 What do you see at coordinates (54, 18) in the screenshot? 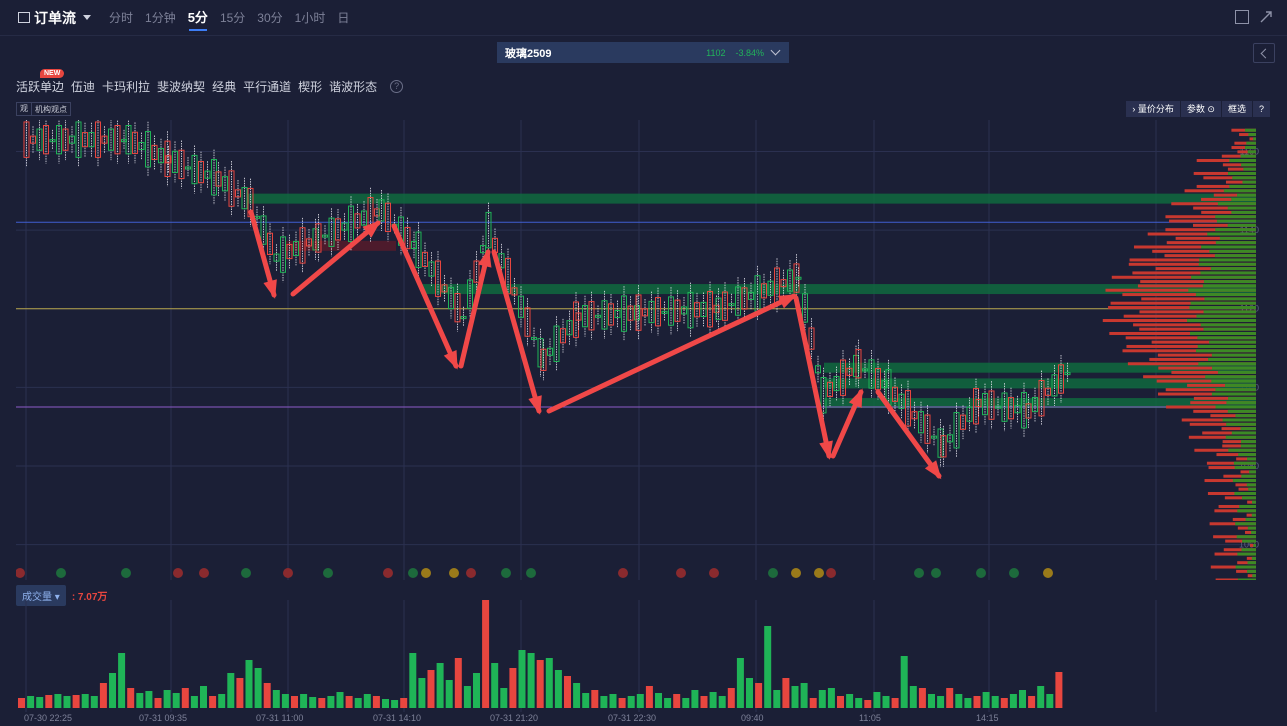
I see `chart-type-selector: 订单流` at bounding box center [54, 18].